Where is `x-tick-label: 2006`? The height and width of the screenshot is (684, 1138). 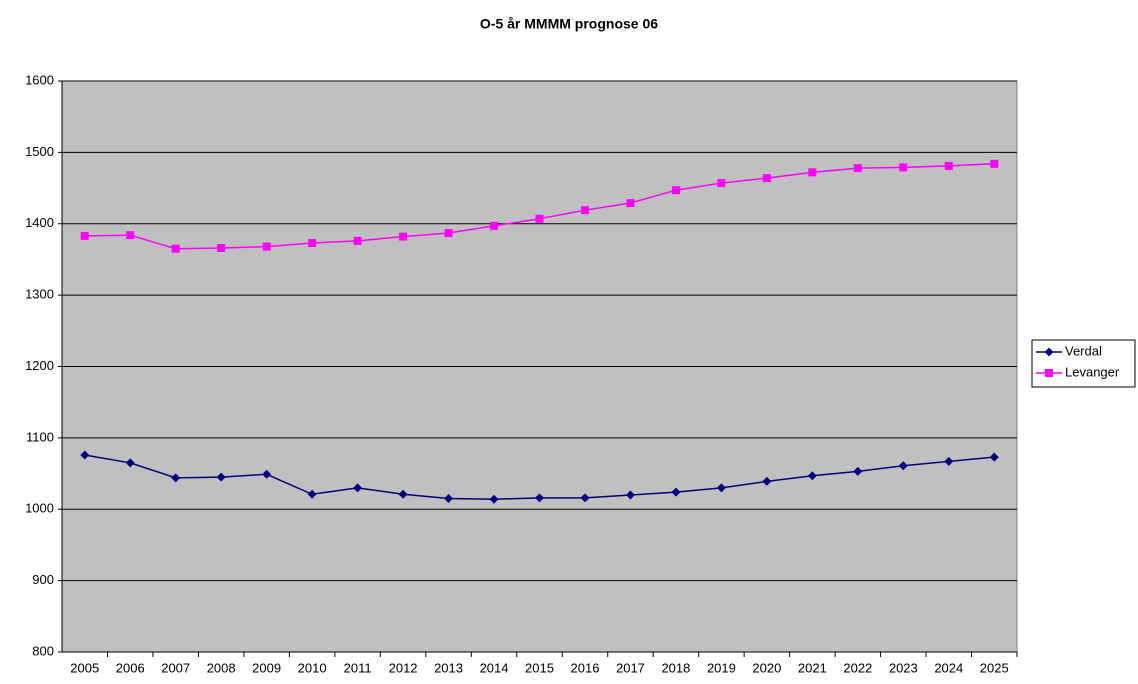 x-tick-label: 2006 is located at coordinates (130, 667).